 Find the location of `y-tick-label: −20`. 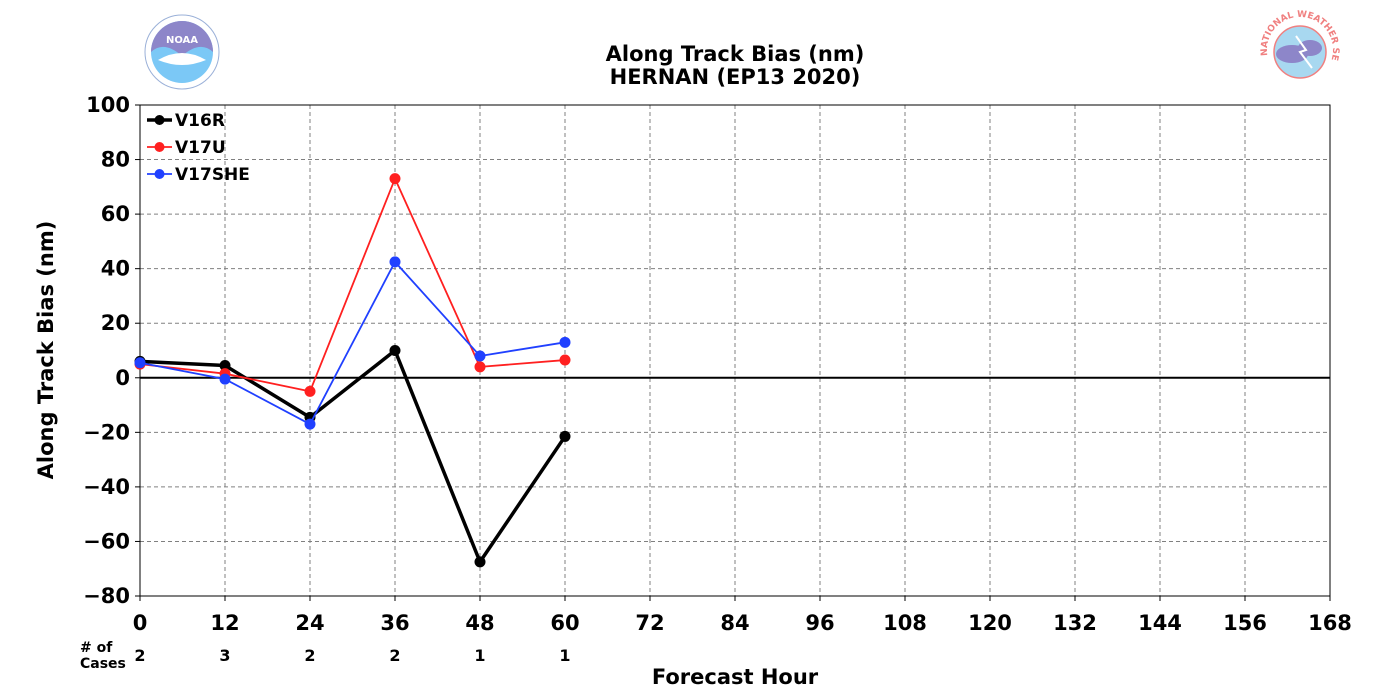

y-tick-label: −20 is located at coordinates (106, 432).